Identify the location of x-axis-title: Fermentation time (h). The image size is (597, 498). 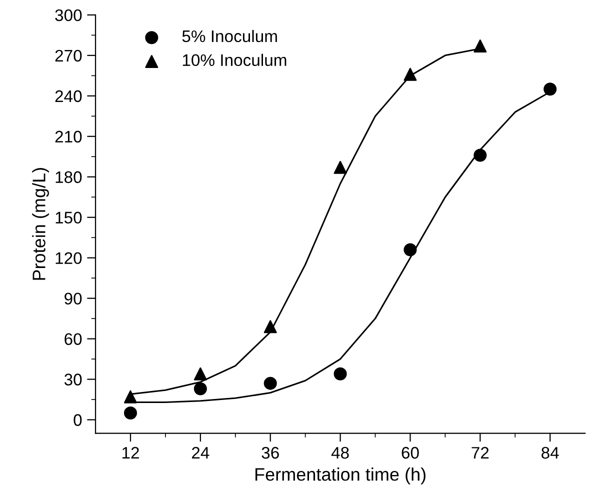
(340, 476).